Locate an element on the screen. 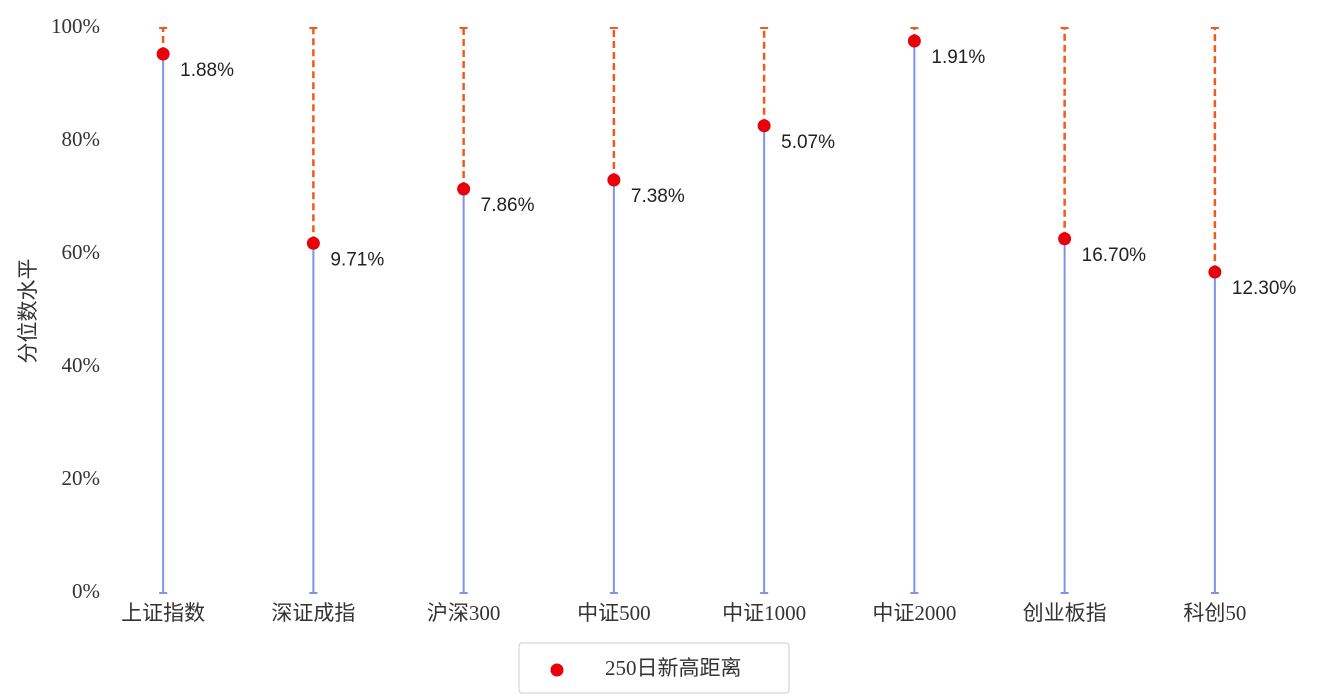 The width and height of the screenshot is (1317, 699). y-tick-label: 100% is located at coordinates (75, 26).